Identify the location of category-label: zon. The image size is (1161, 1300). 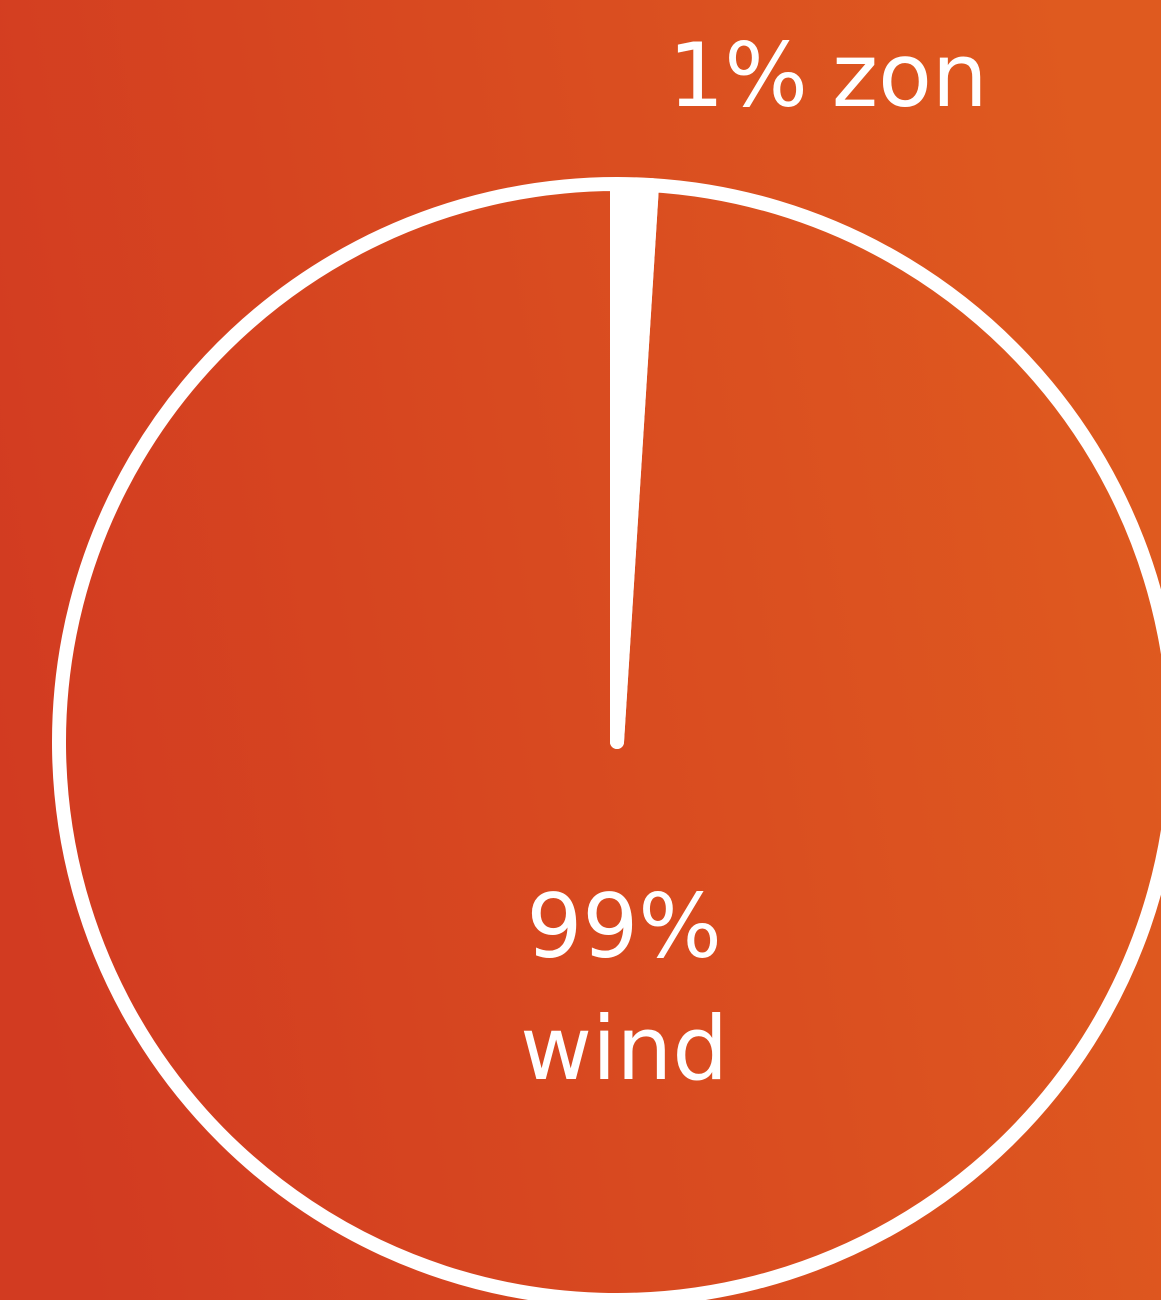
(910, 75).